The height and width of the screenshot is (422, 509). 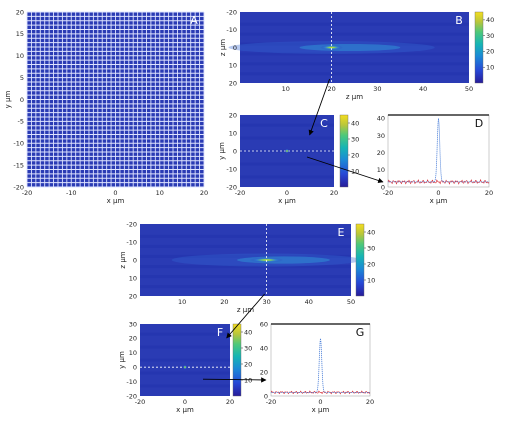 What do you see at coordinates (234, 380) in the screenshot?
I see `arrow-f-to-g` at bounding box center [234, 380].